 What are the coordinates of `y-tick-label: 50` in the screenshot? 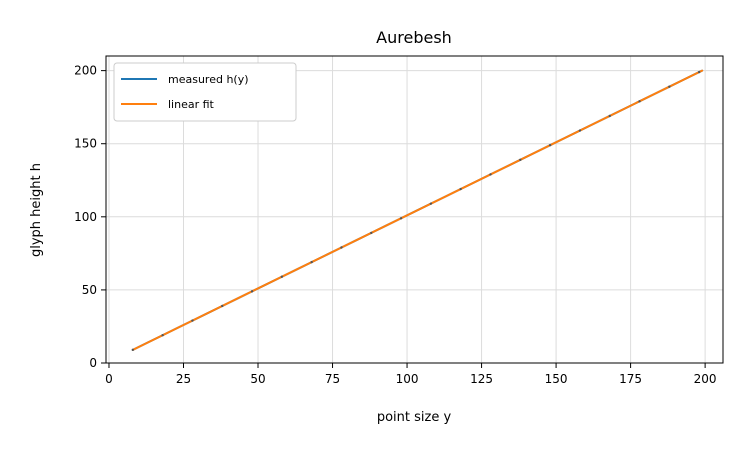 It's located at (89, 290).